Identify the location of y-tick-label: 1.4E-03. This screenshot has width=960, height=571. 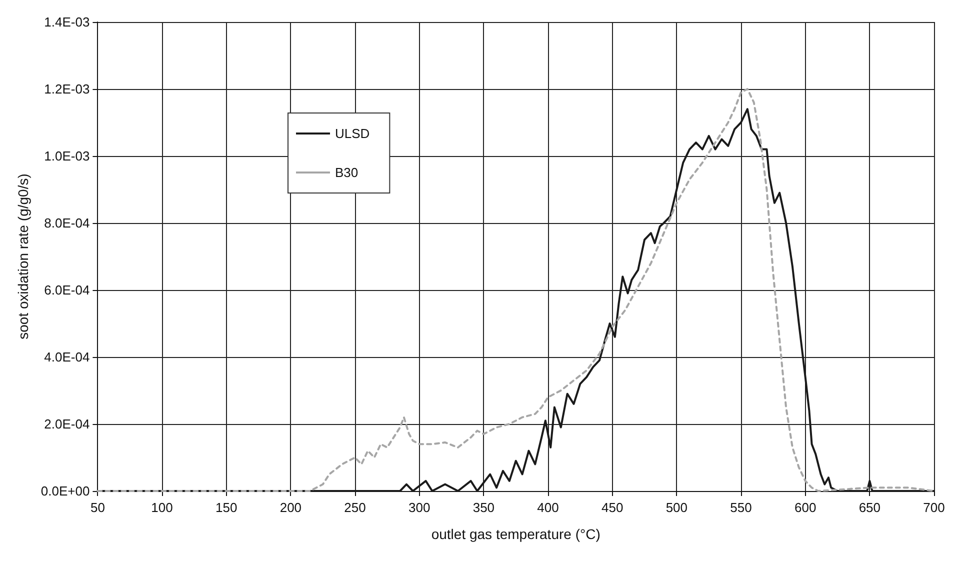
(67, 22).